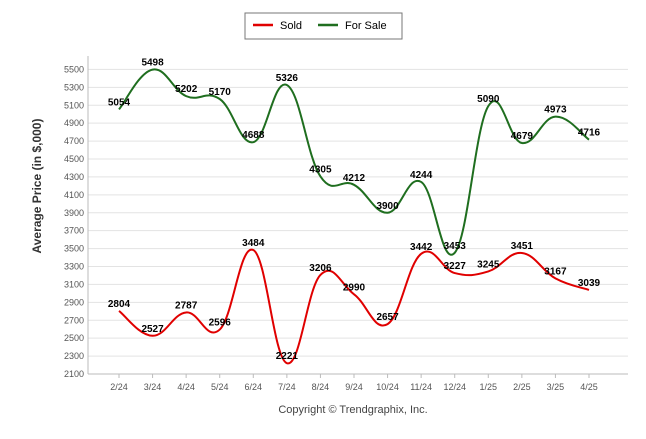  I want to click on legend-label-sold: Sold, so click(291, 26).